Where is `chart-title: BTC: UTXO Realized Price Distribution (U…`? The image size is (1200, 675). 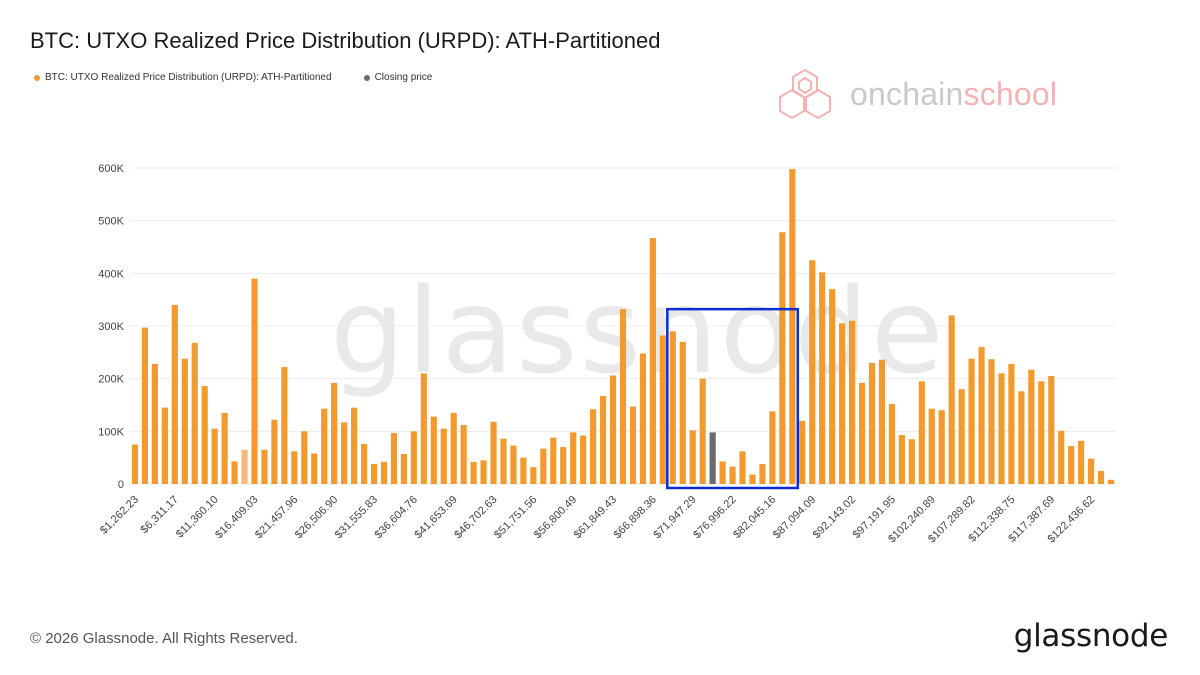
chart-title: BTC: UTXO Realized Price Distribution (U… is located at coordinates (345, 40).